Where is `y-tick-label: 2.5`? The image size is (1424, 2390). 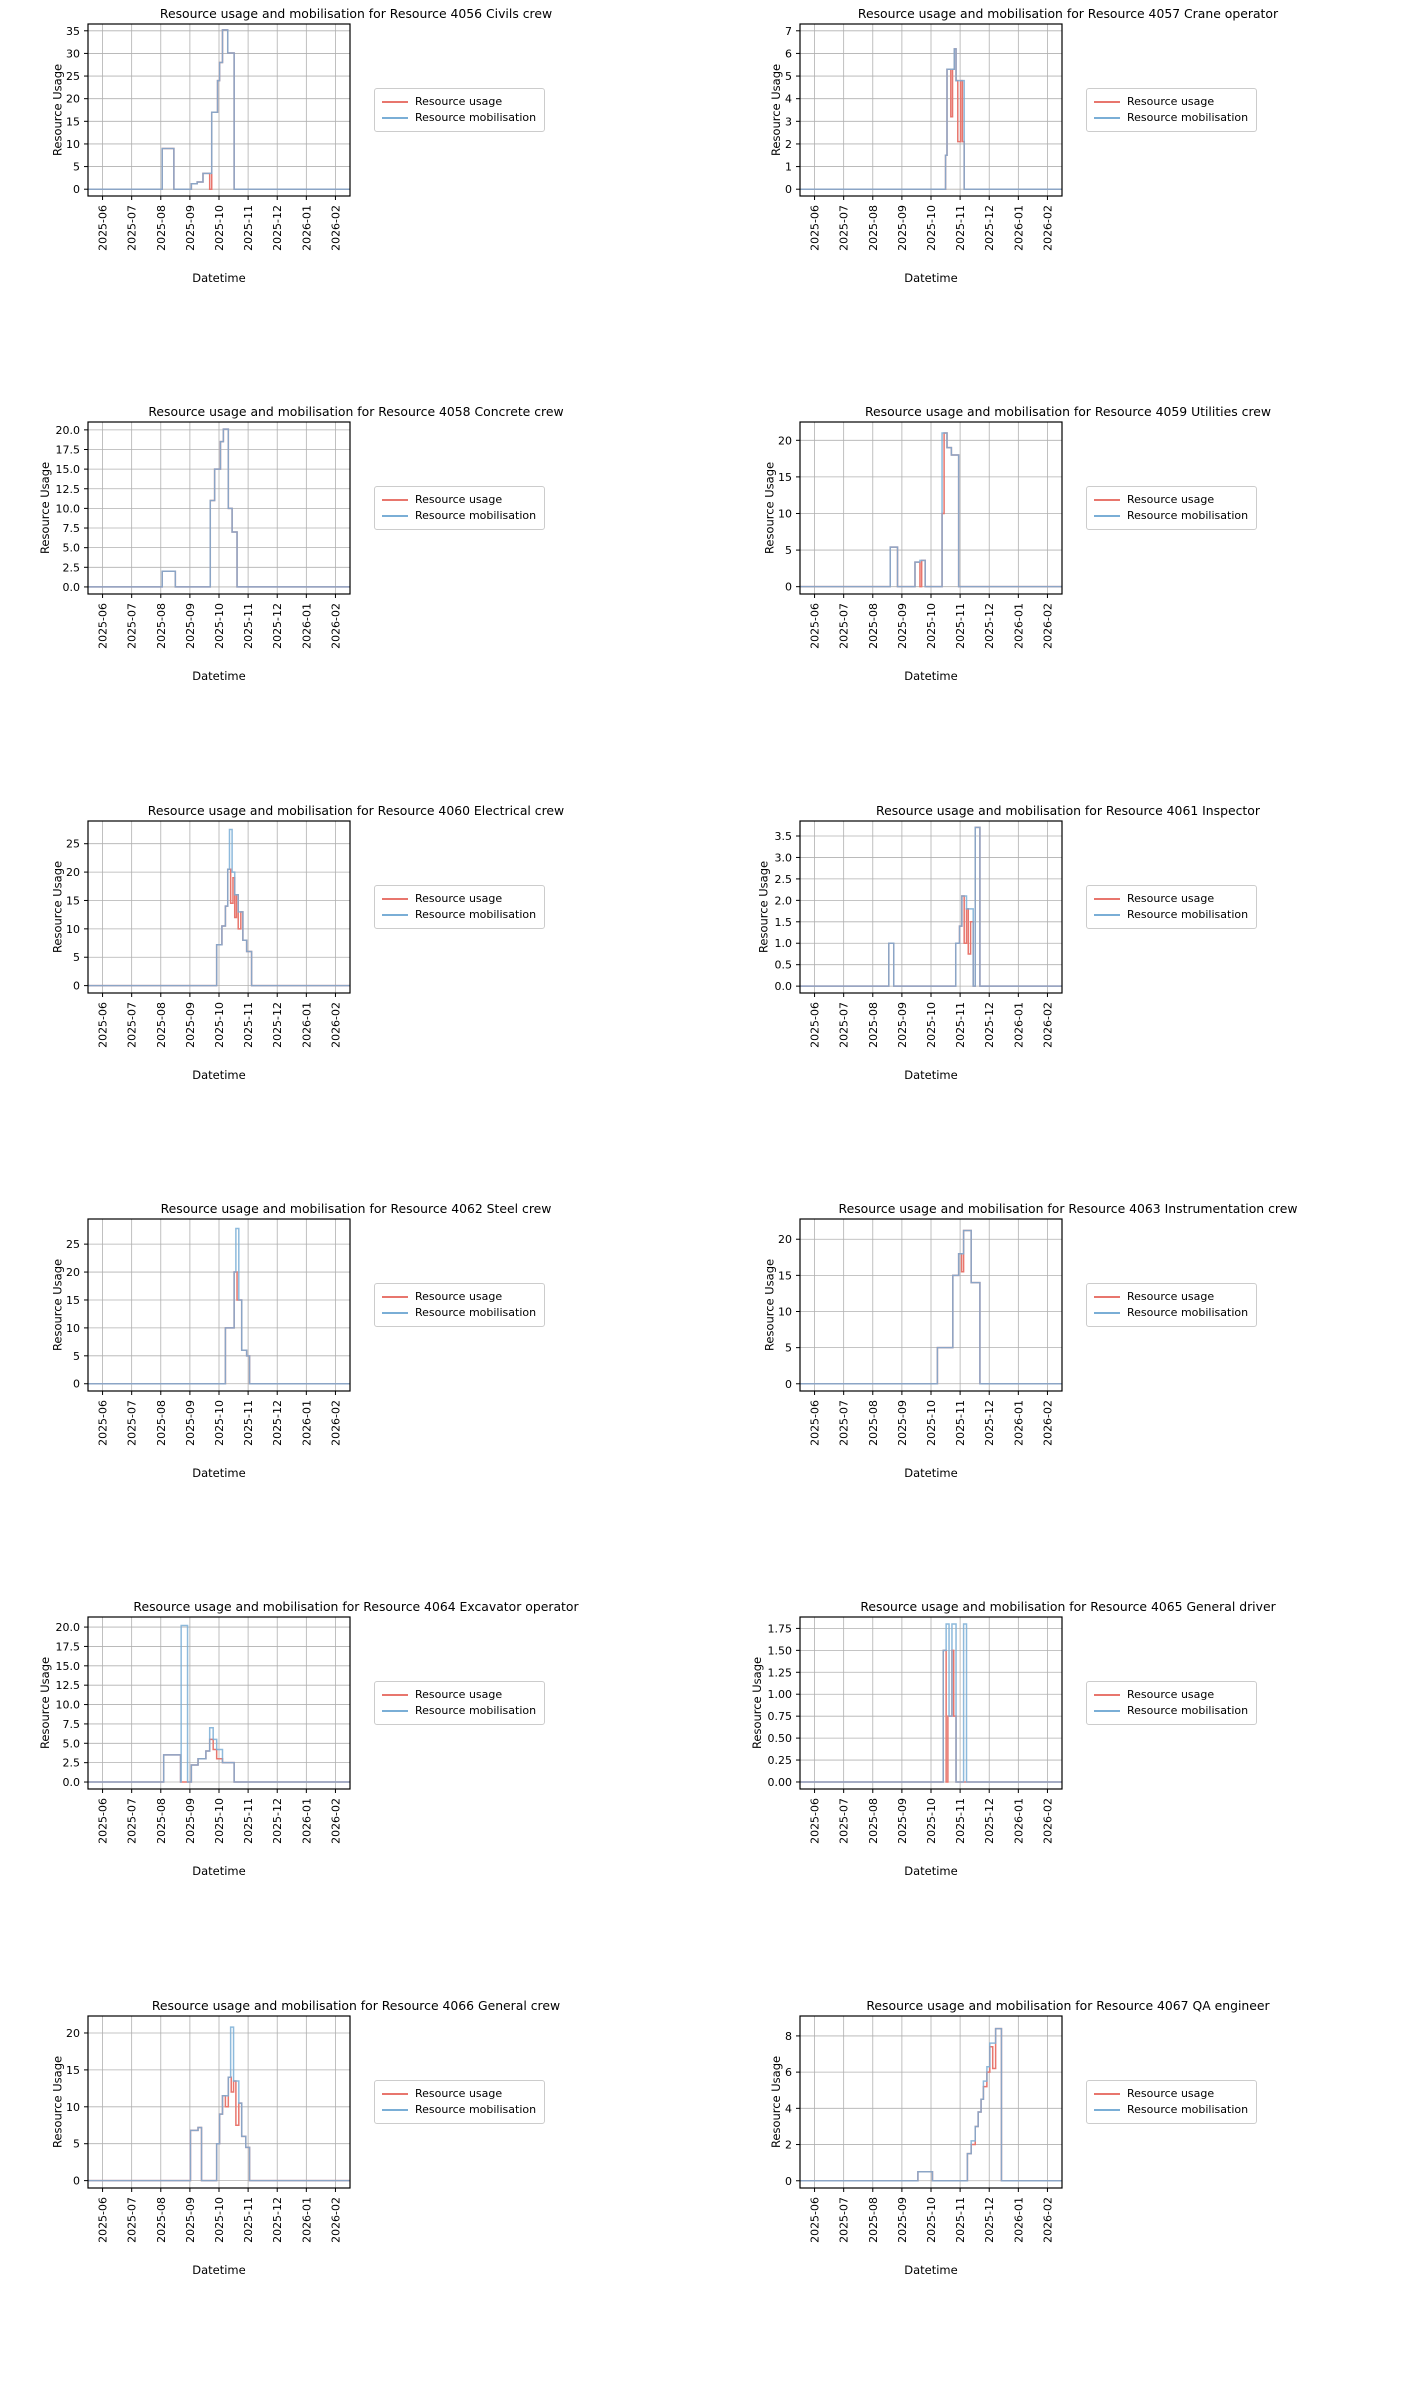 y-tick-label: 2.5 is located at coordinates (71, 1763).